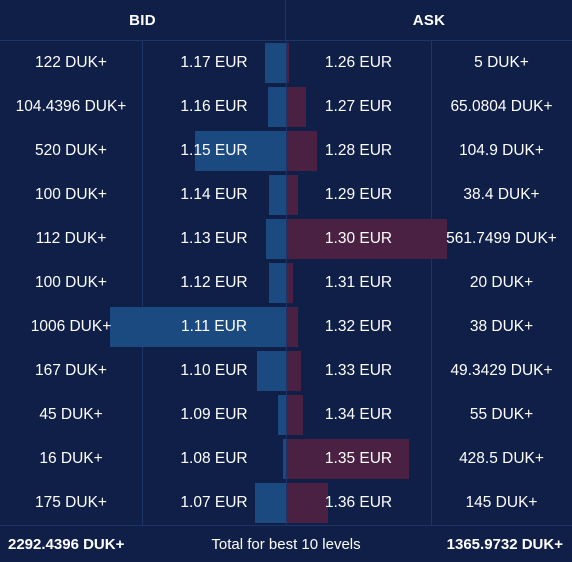 The image size is (572, 562). I want to click on bid-price: 1.10 EUR, so click(214, 370).